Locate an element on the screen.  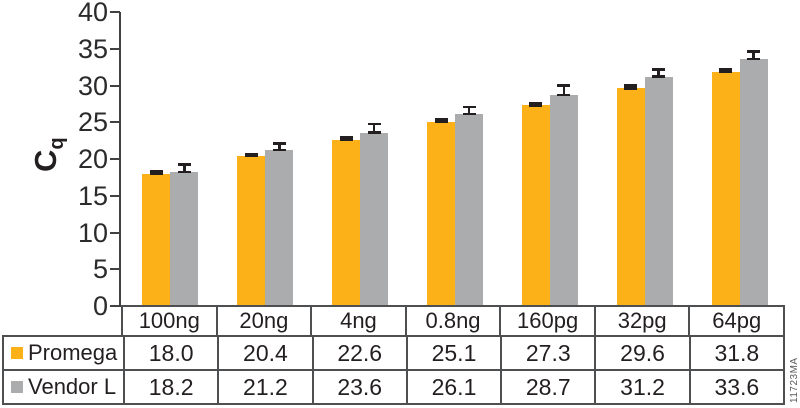
bar-promega-20ng is located at coordinates (251, 231).